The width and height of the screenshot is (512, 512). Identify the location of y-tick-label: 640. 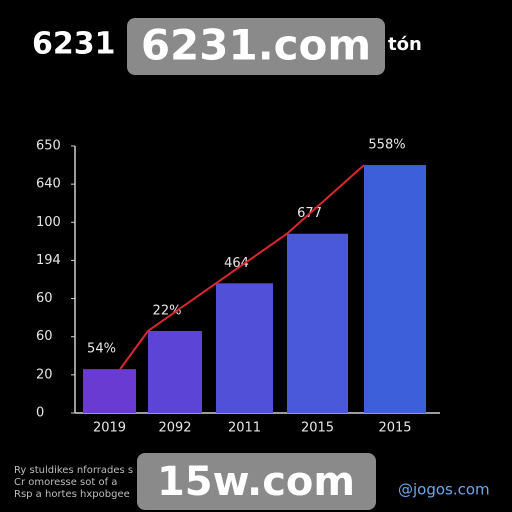
(48, 184).